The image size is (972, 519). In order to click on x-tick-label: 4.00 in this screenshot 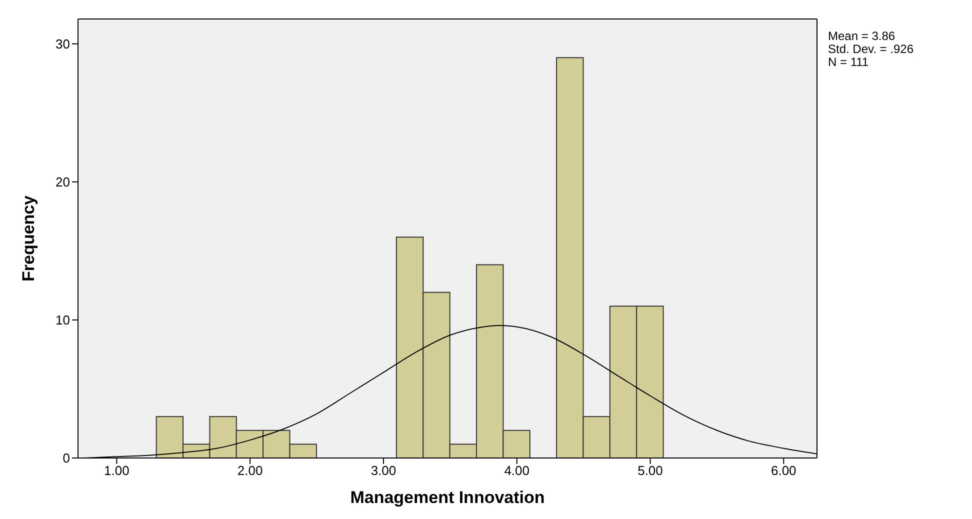, I will do `click(517, 470)`.